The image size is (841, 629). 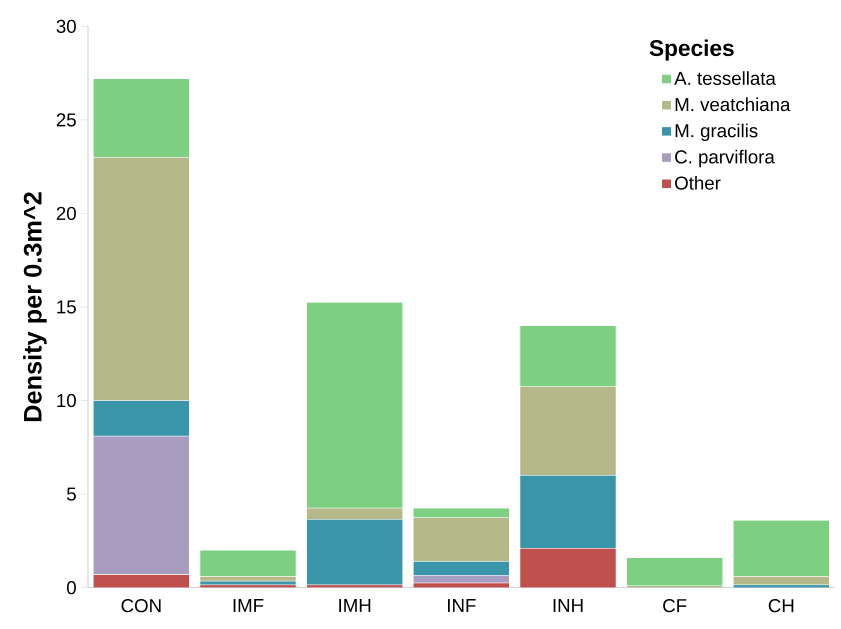 What do you see at coordinates (66, 120) in the screenshot?
I see `y-tick-label: 25` at bounding box center [66, 120].